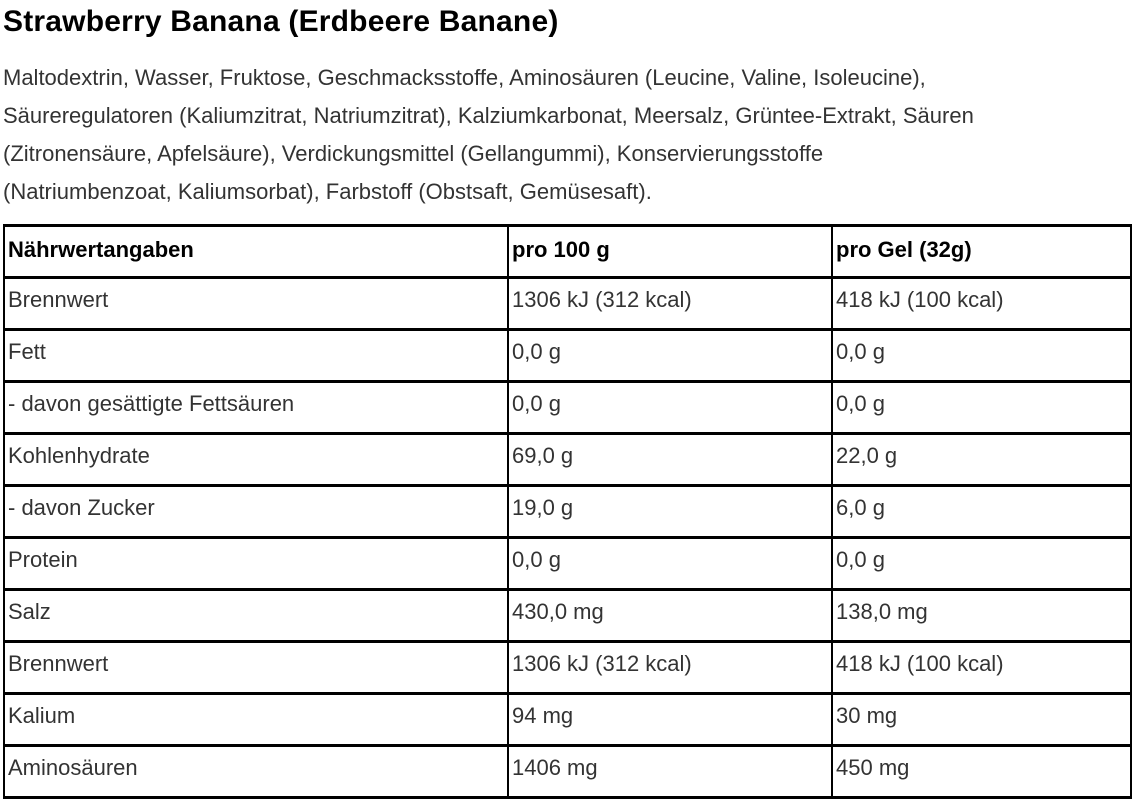 This screenshot has height=800, width=1137. I want to click on header-per-100g-column: pro 100 g, so click(670, 251).